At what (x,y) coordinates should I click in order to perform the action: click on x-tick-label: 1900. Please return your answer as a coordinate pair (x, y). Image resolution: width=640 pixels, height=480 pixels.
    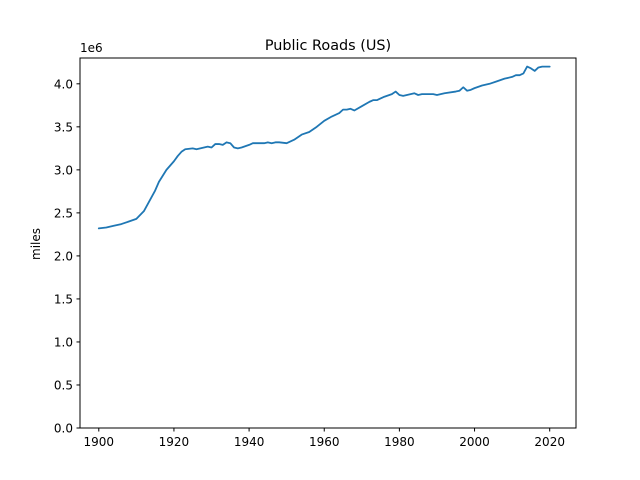
    Looking at the image, I should click on (99, 442).